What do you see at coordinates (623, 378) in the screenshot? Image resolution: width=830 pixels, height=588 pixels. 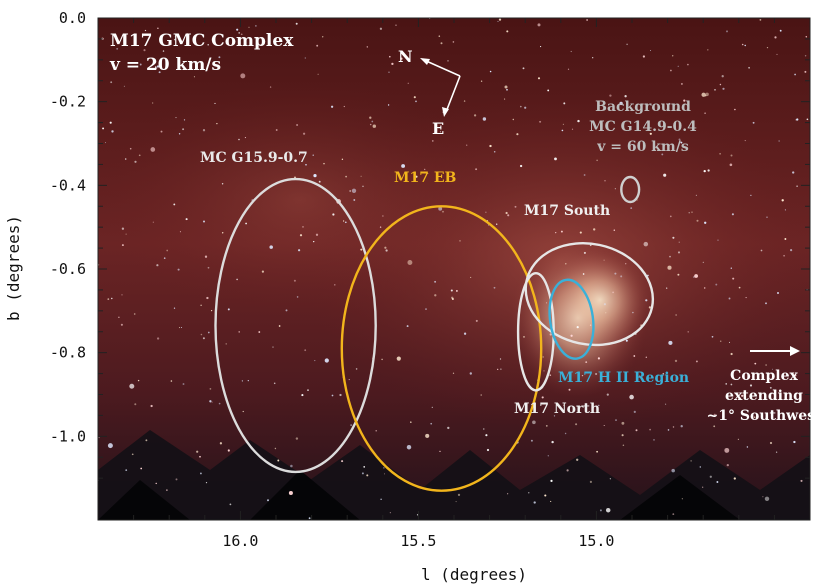 I see `label-m17-hii: M17 H II Region` at bounding box center [623, 378].